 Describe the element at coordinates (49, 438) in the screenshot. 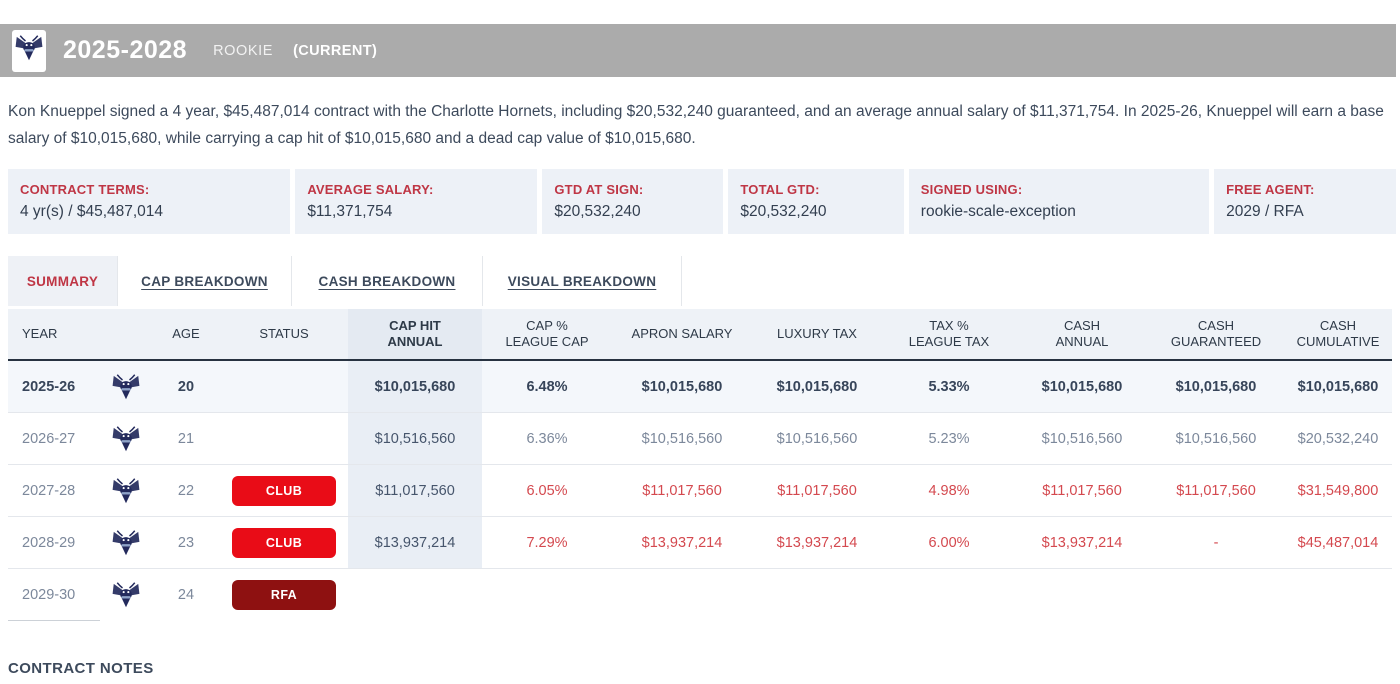

I see `cell-year: 2026-27` at that location.